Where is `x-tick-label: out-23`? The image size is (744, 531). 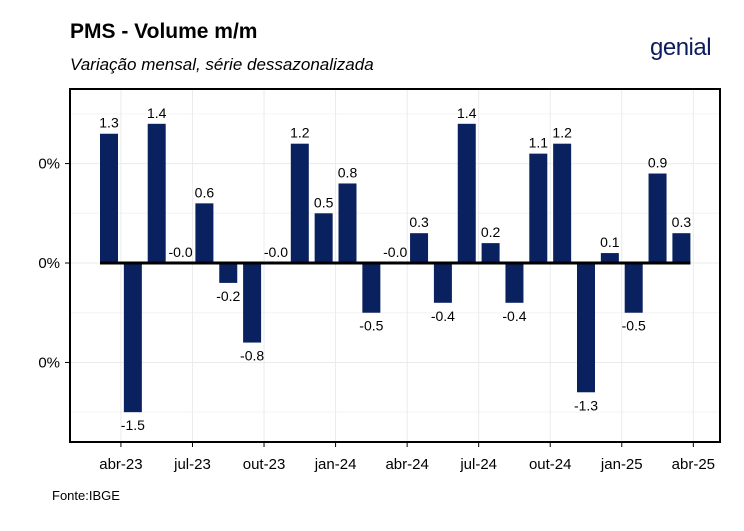
x-tick-label: out-23 is located at coordinates (264, 464).